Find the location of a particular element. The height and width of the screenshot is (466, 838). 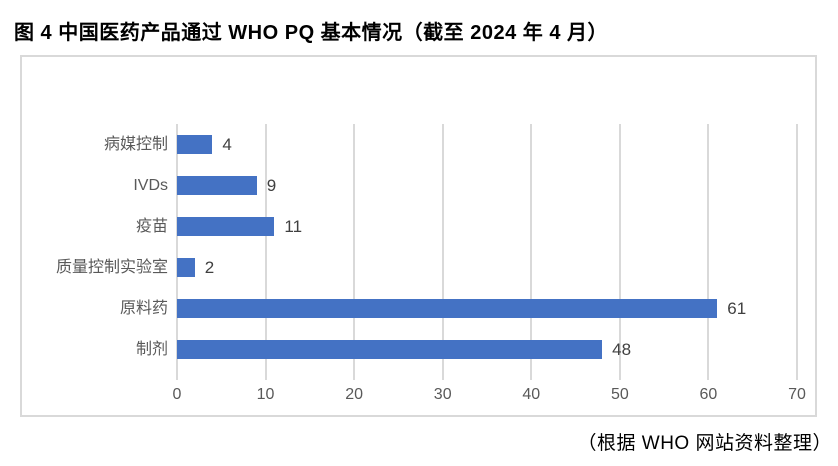

source-note: （根据 WHO 网站资料整理） is located at coordinates (704, 443).